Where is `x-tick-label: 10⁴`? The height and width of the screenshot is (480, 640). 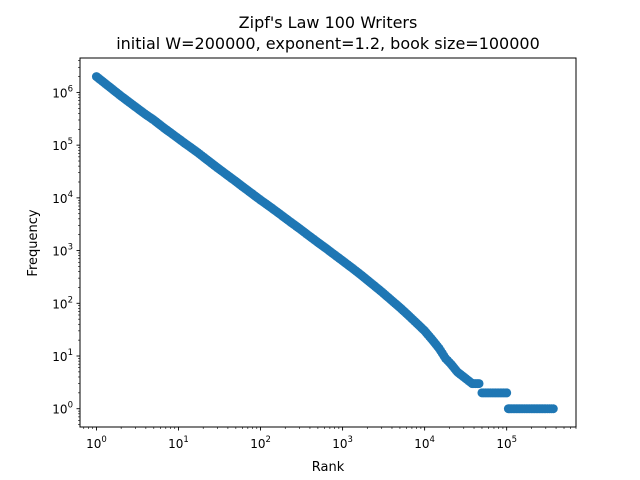
x-tick-label: 10⁴ is located at coordinates (424, 443).